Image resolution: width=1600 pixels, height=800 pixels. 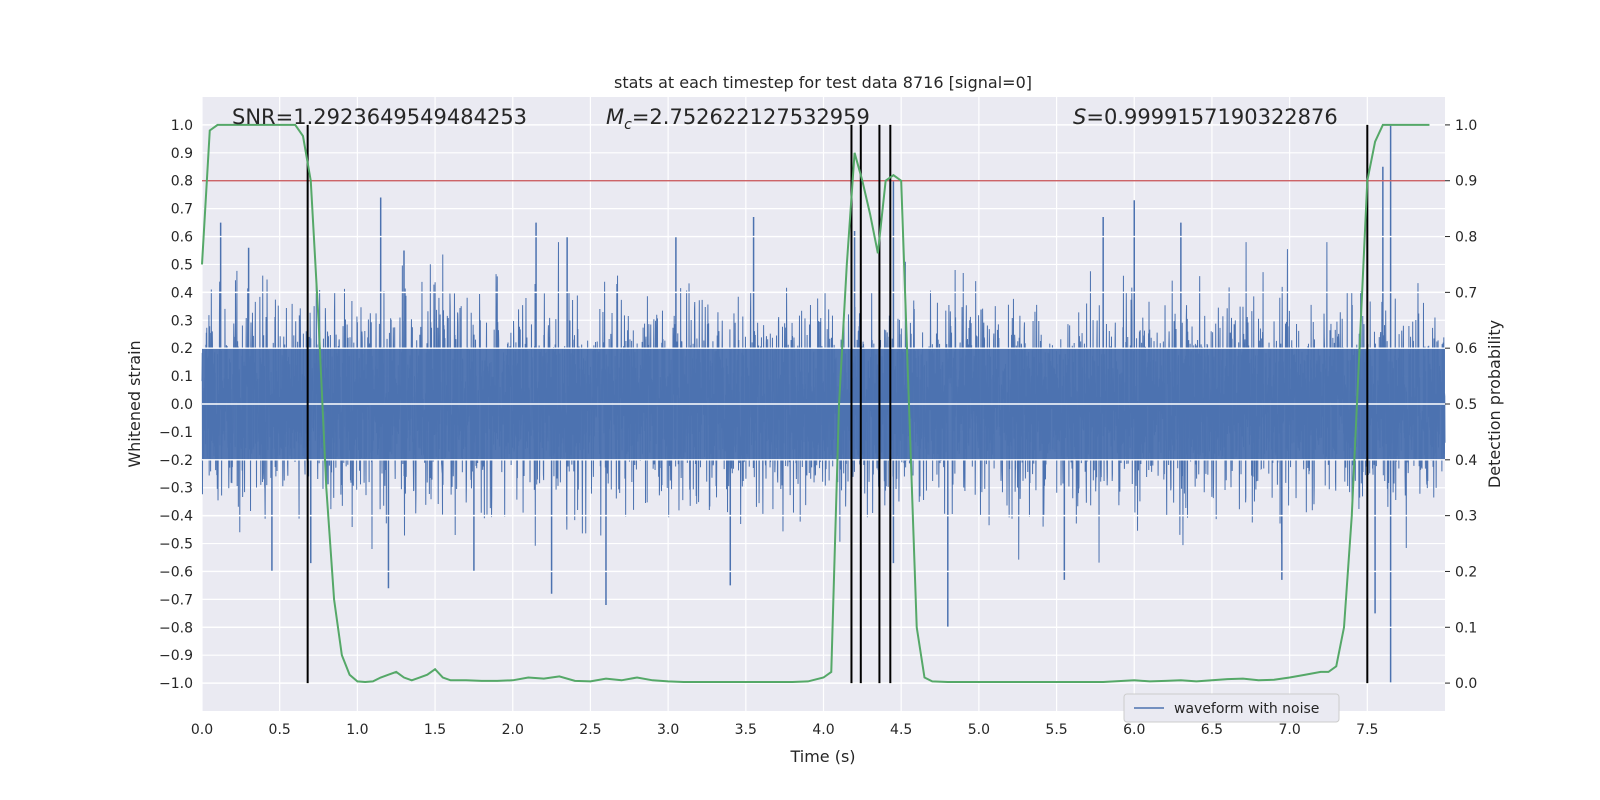 What do you see at coordinates (746, 730) in the screenshot?
I see `x-tick-label: 3.5` at bounding box center [746, 730].